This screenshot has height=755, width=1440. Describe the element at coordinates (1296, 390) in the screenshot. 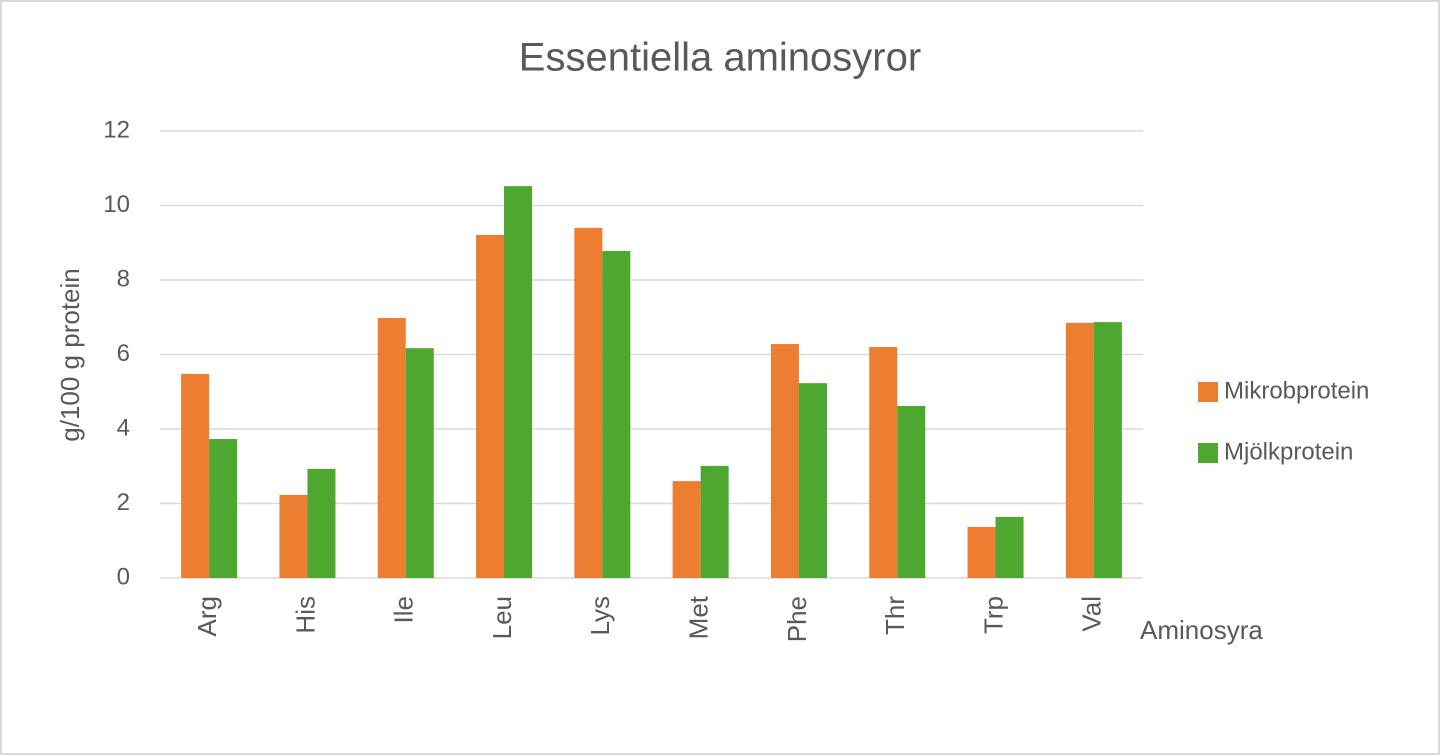

I see `legend-label: Mikrobprotein` at that location.